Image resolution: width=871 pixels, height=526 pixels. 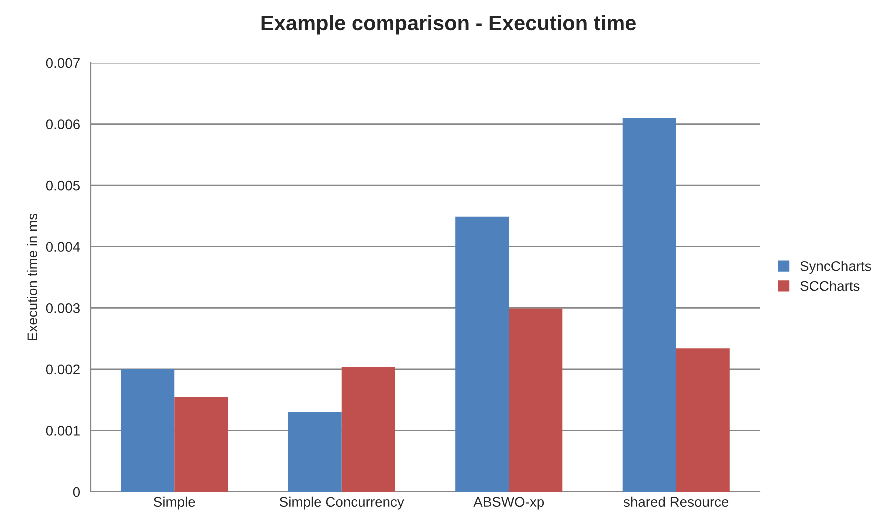 I want to click on y-tick-label: 0.003, so click(x=63, y=308).